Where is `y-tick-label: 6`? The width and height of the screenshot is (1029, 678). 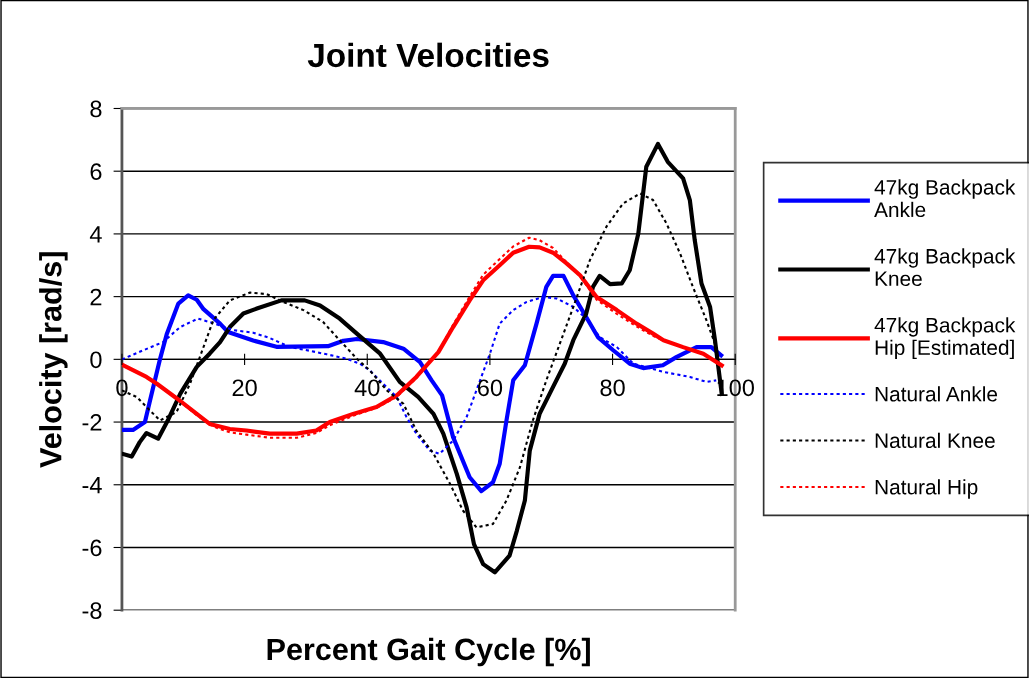
y-tick-label: 6 is located at coordinates (96, 171).